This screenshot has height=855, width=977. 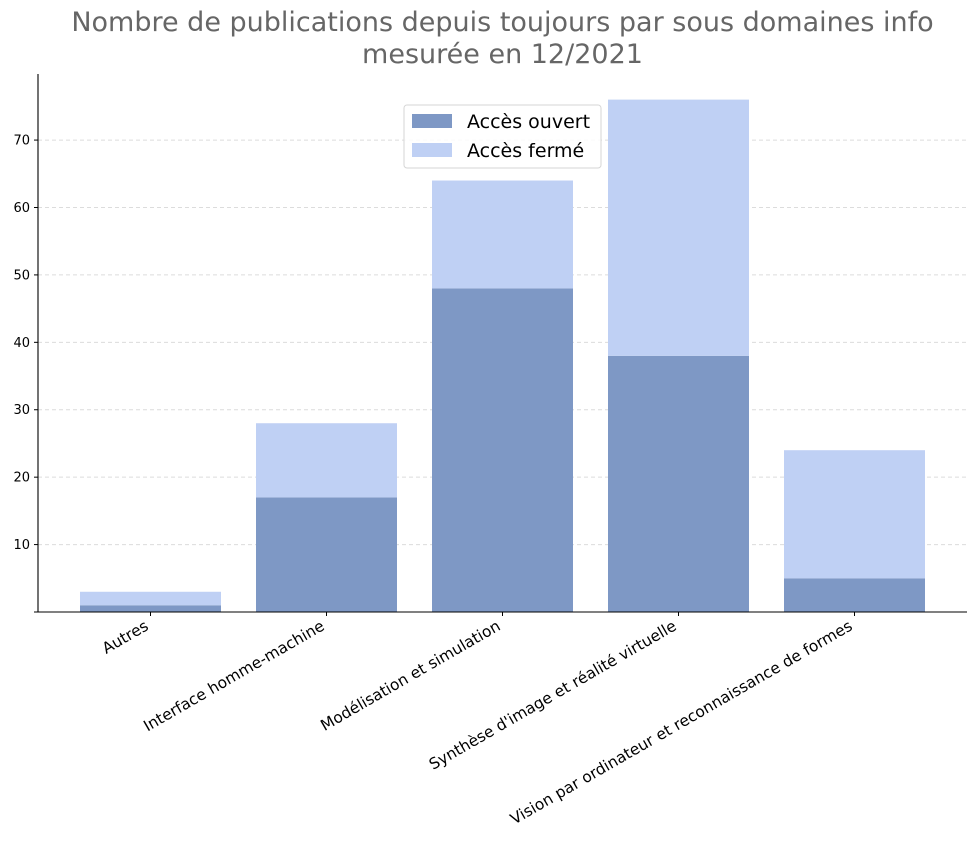 What do you see at coordinates (21, 208) in the screenshot?
I see `y-tick-label: 60` at bounding box center [21, 208].